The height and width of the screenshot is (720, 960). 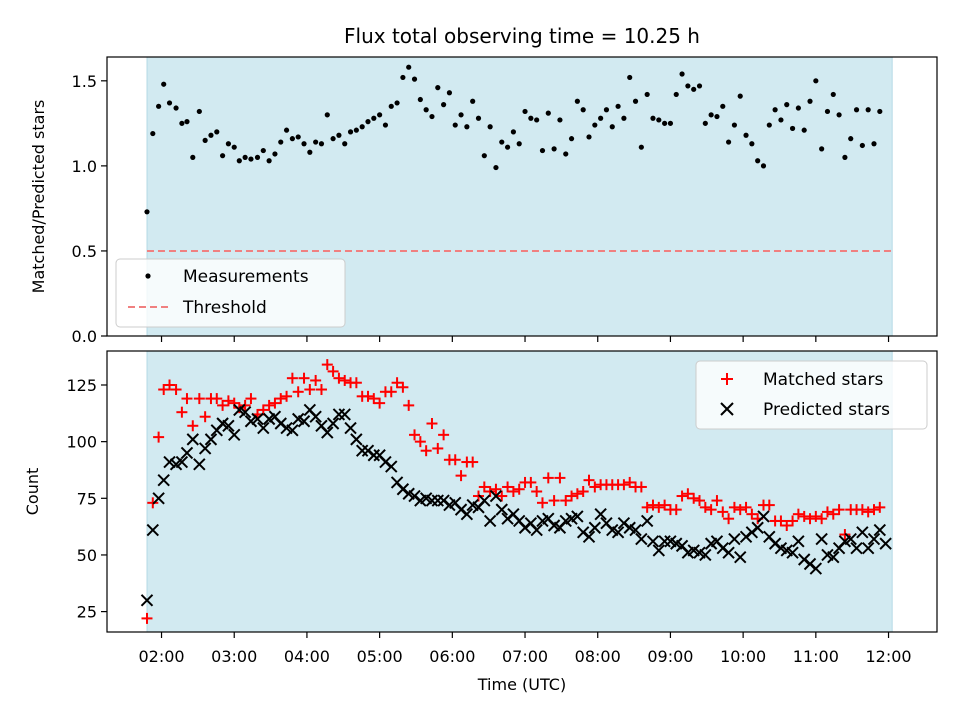 I want to click on count-legend: Matched stars Predicted stars, so click(x=811, y=395).